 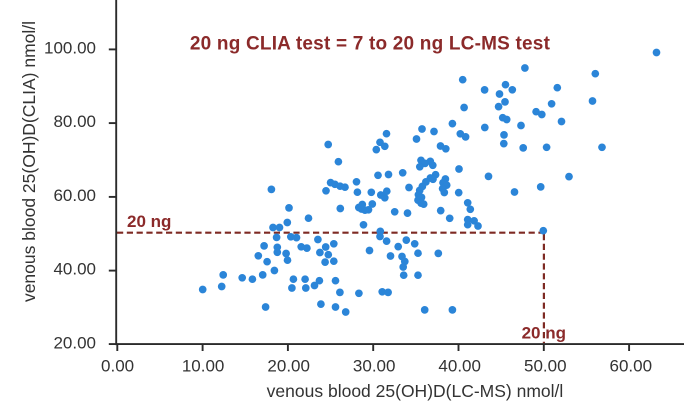 I want to click on svg-text: 30.00, so click(x=374, y=365).